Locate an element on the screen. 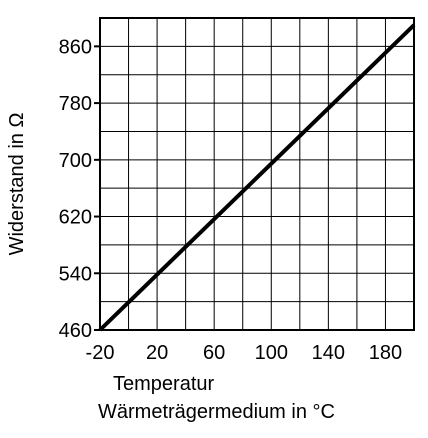  y-tick-label: 540 is located at coordinates (75, 274).